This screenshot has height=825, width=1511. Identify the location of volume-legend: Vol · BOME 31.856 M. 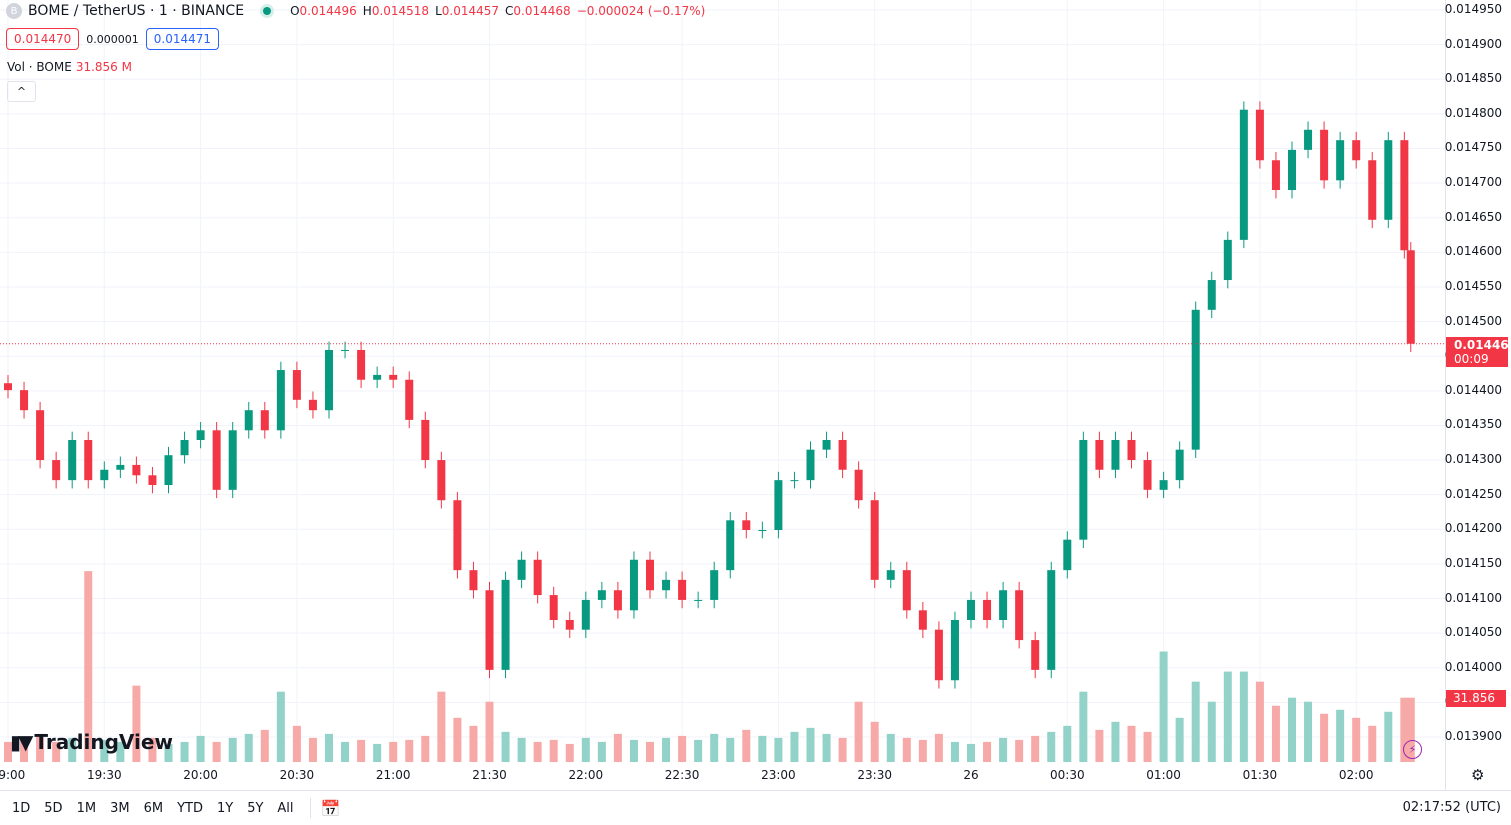
(69, 67).